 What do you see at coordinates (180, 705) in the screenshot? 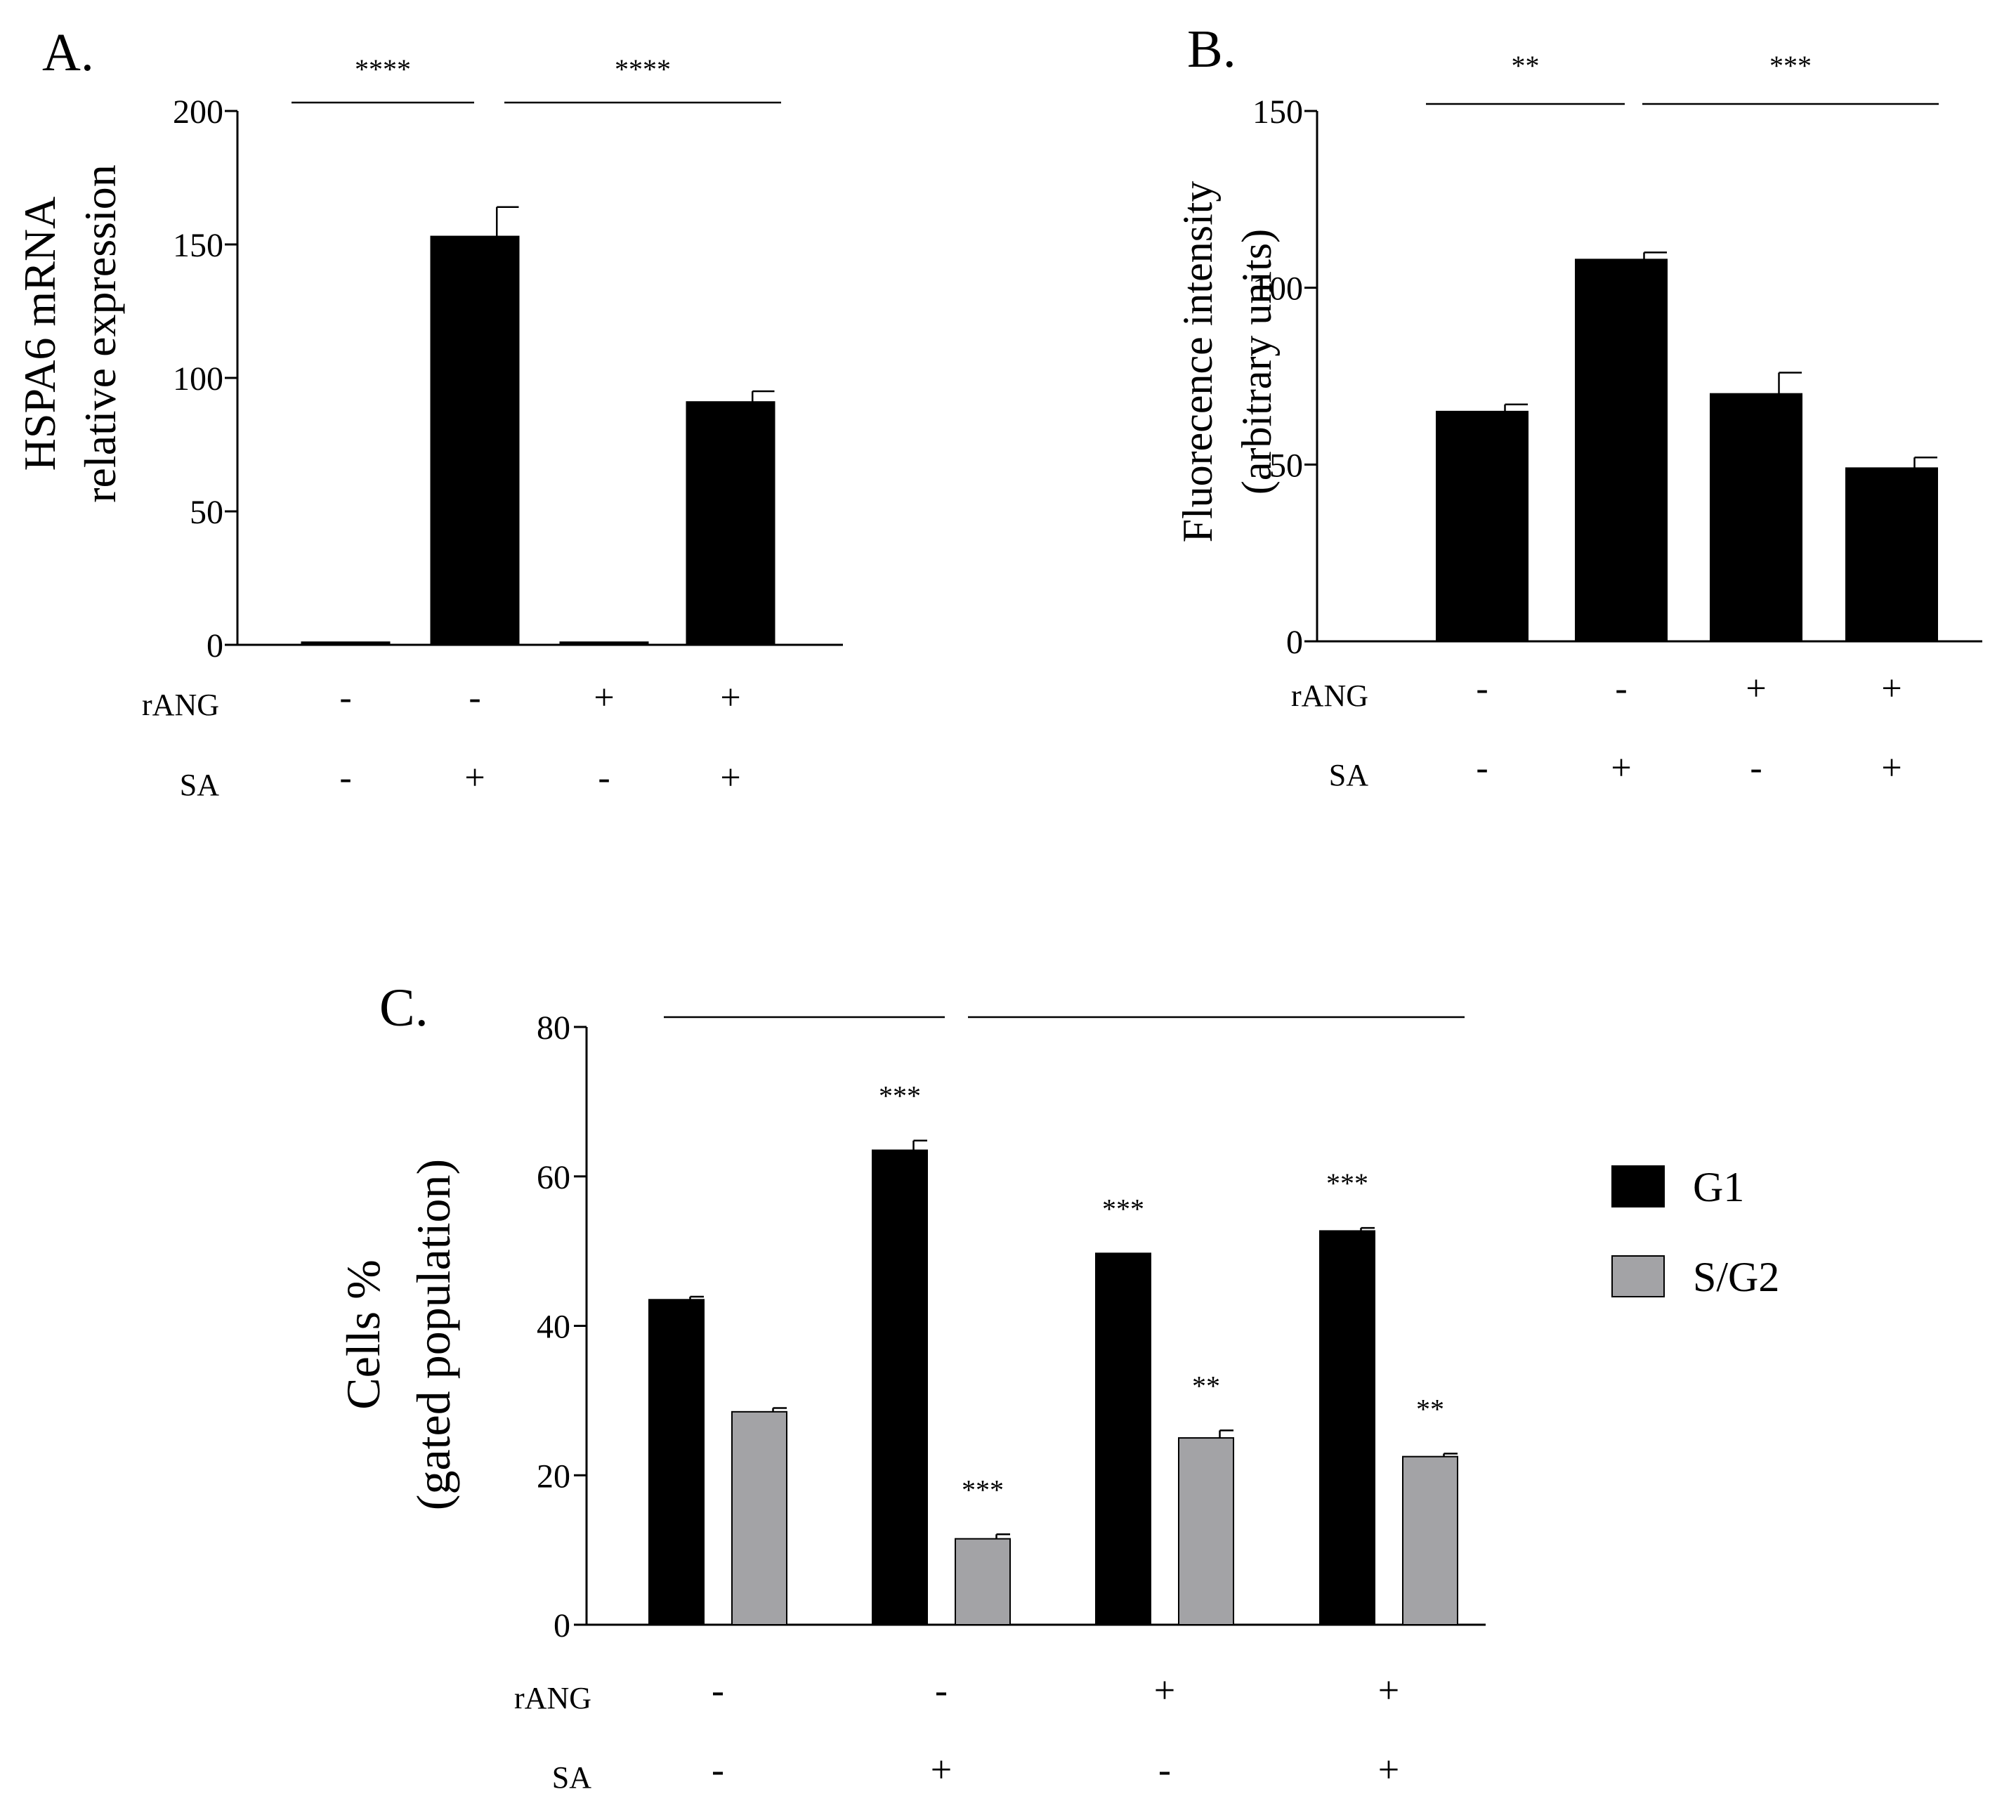
I see `panel-a-row-label-rang: rANG` at bounding box center [180, 705].